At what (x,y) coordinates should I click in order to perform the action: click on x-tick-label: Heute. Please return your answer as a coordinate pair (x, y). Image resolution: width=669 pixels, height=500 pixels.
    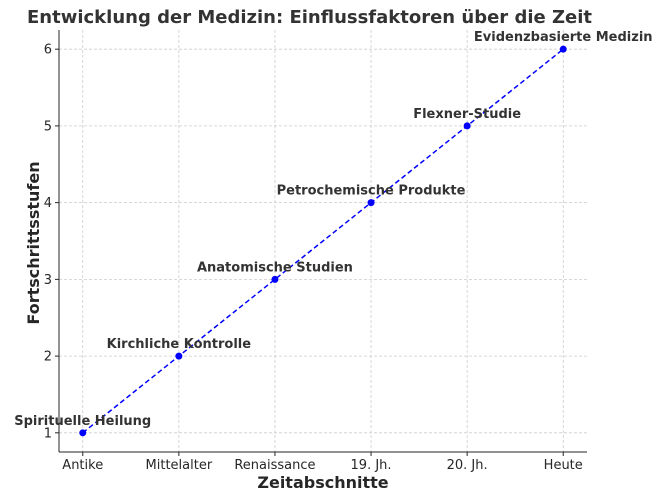
    Looking at the image, I should click on (563, 465).